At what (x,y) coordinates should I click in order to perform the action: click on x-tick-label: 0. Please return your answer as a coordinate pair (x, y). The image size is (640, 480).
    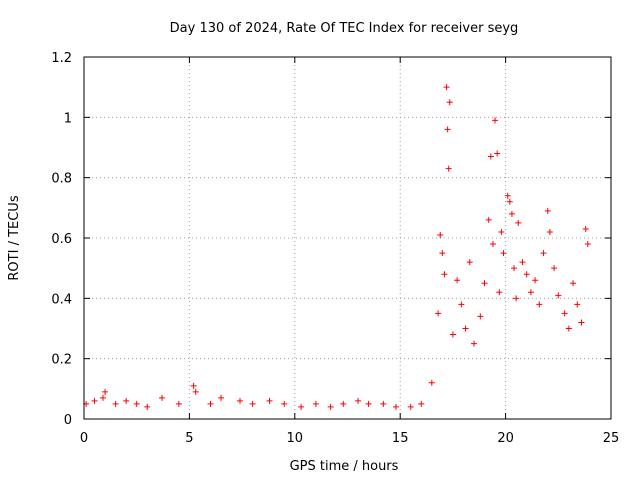
    Looking at the image, I should click on (84, 438).